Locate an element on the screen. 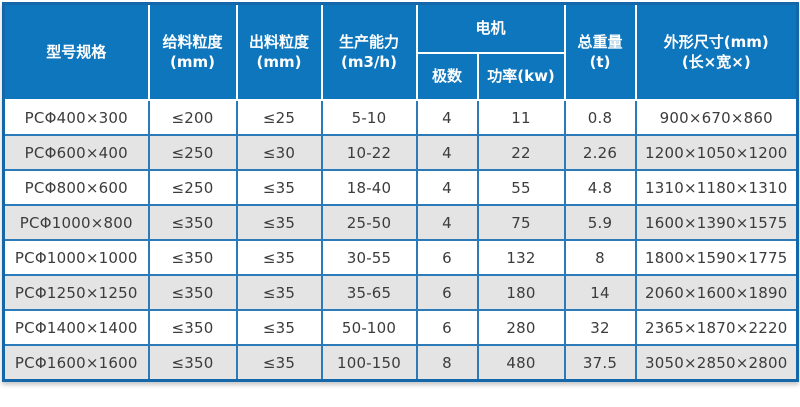 This screenshot has width=800, height=407. header-motor-poles-label: 极数 is located at coordinates (446, 76).